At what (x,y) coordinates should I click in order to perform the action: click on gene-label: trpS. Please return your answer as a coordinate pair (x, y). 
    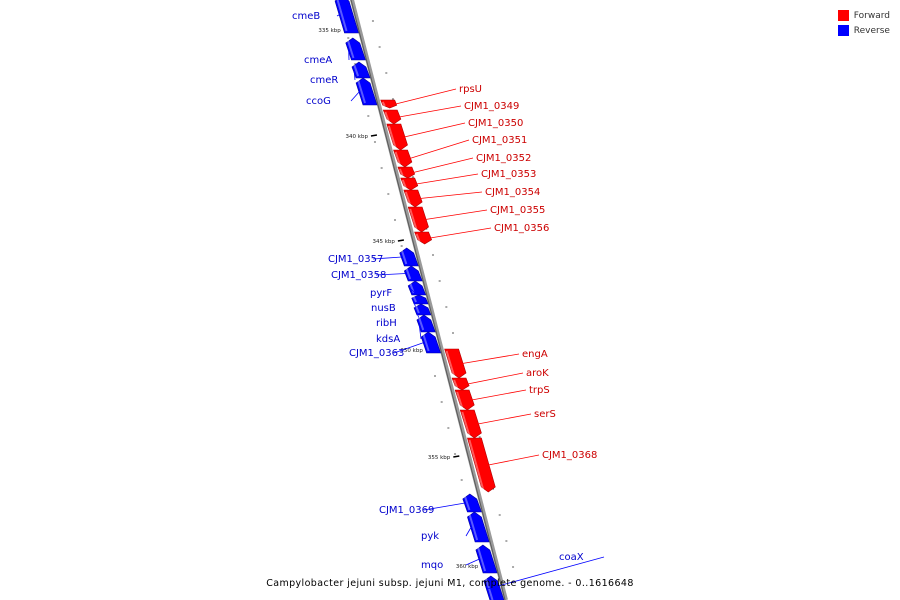
    Looking at the image, I should click on (539, 390).